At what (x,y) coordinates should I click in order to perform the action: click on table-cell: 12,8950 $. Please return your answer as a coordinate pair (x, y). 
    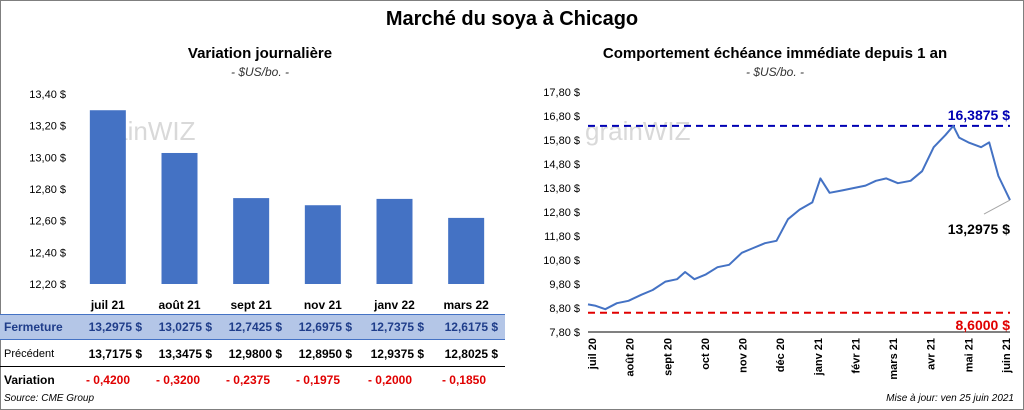
    Looking at the image, I should click on (325, 354).